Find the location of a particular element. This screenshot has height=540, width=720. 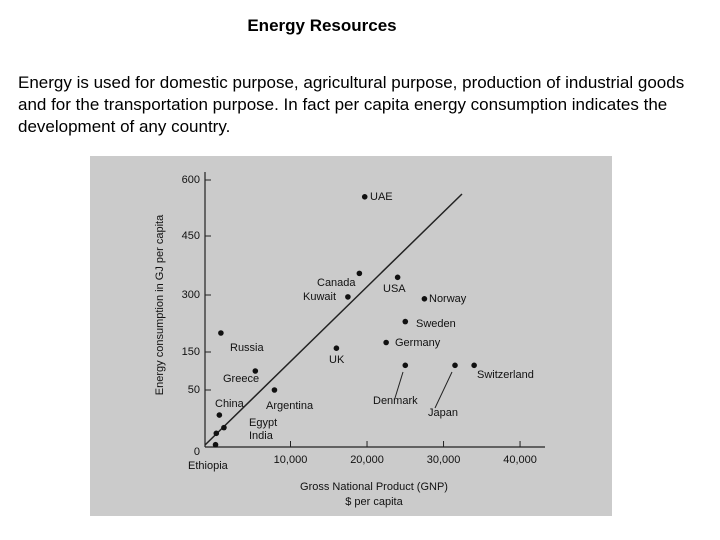

point-label: Sweden is located at coordinates (436, 324).